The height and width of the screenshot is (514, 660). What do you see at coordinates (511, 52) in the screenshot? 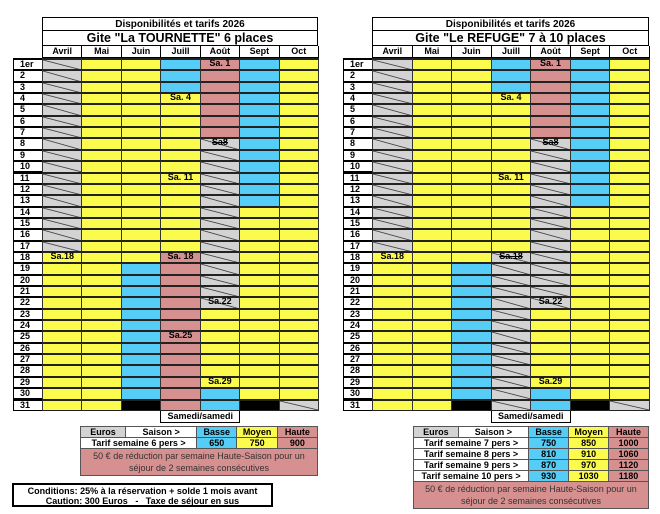
I see `month-header-3: Juill` at bounding box center [511, 52].